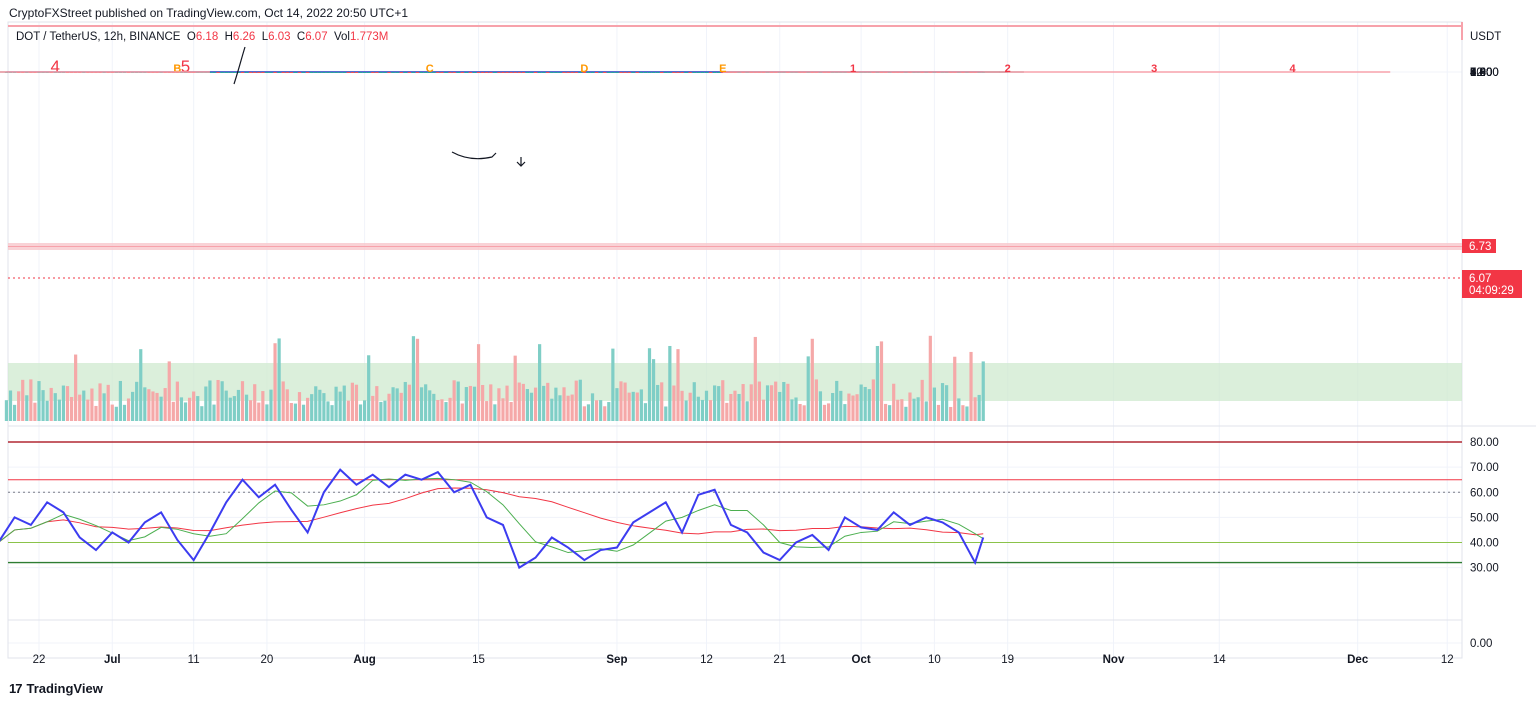  I want to click on symbol-name: DOT / TetherUS, 12h, BINANCE, so click(98, 37).